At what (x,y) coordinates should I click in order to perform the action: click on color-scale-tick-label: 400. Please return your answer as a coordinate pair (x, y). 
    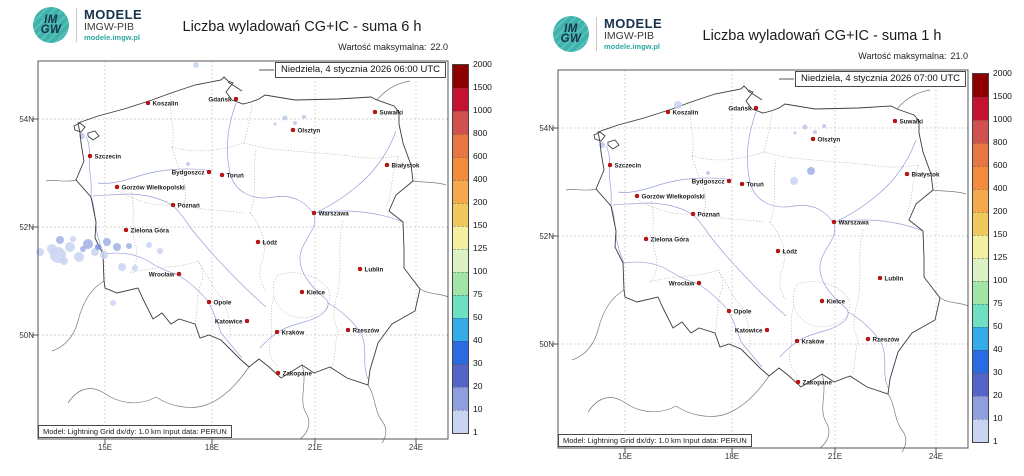
    Looking at the image, I should click on (1000, 188).